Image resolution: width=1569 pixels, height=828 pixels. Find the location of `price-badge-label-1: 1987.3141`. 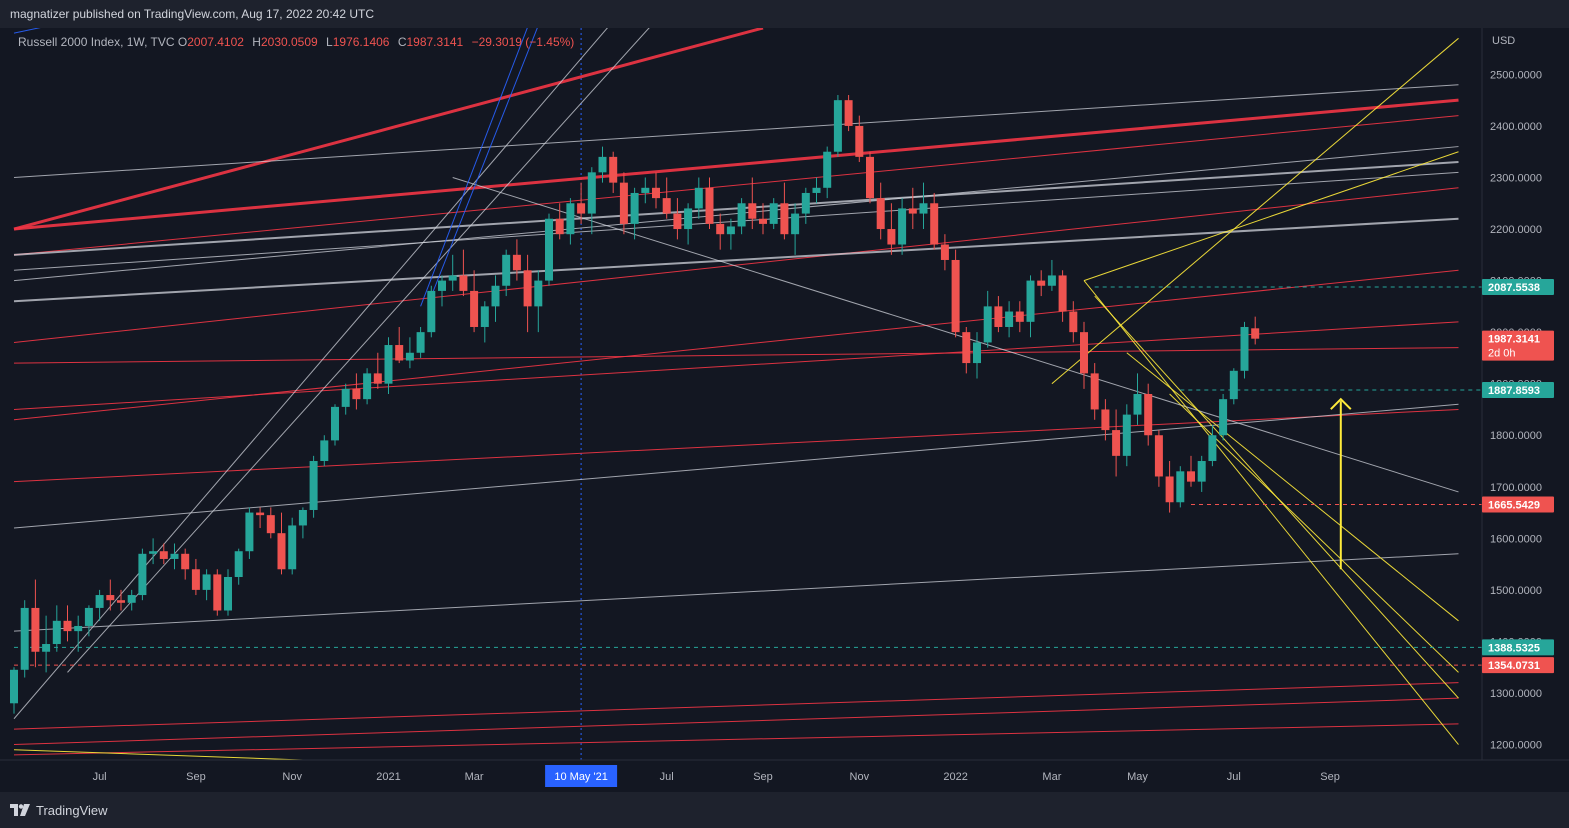

price-badge-label-1: 1987.3141 is located at coordinates (1514, 340).